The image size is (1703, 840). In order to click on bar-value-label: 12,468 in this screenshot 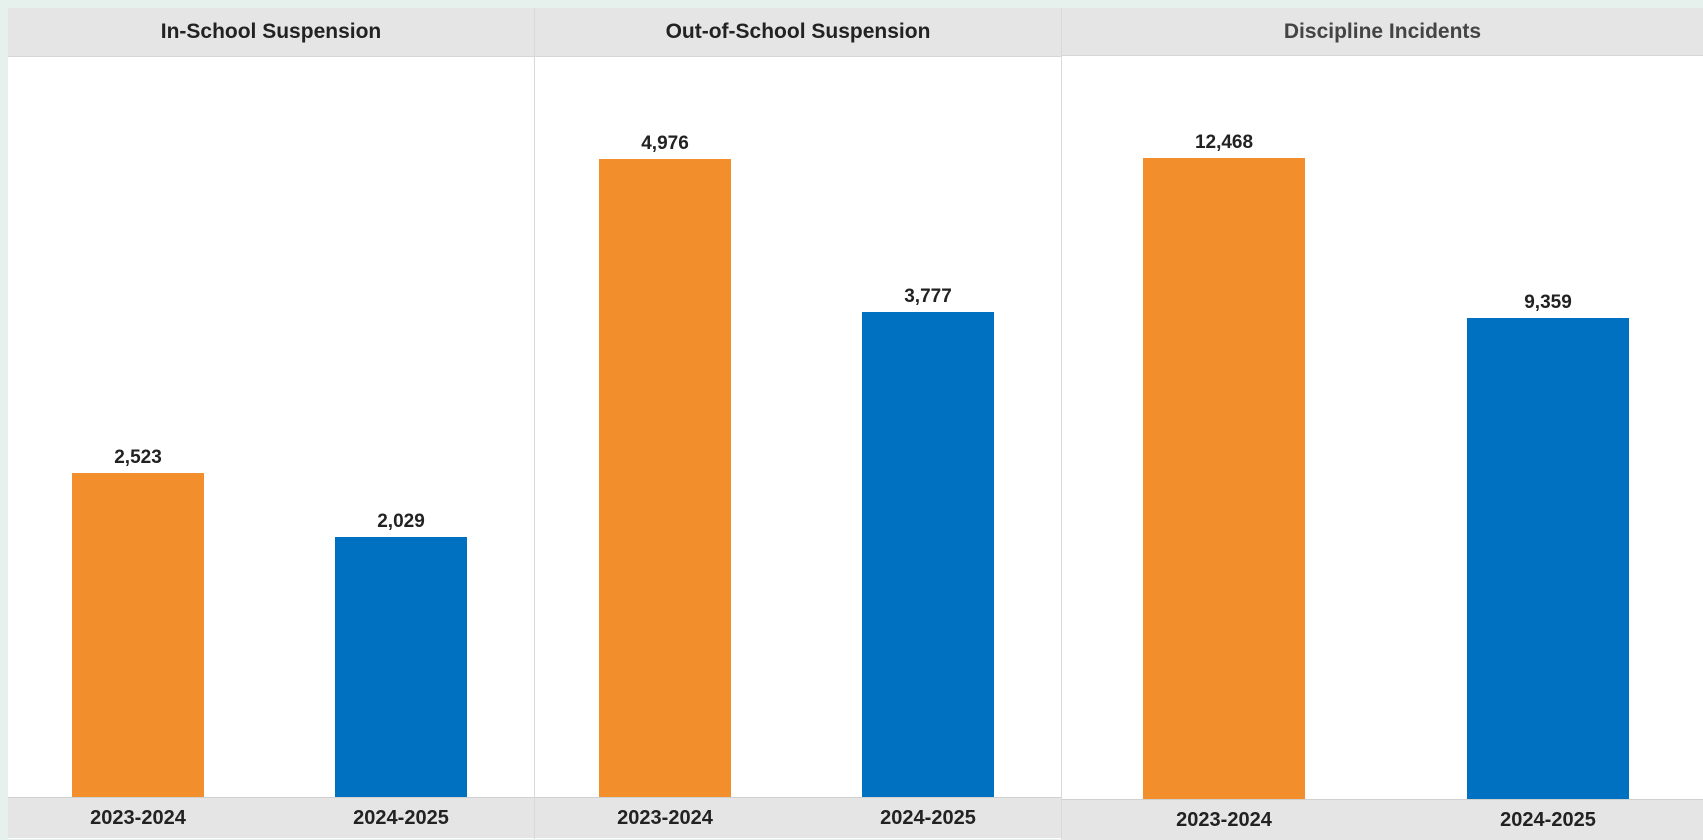, I will do `click(1224, 142)`.